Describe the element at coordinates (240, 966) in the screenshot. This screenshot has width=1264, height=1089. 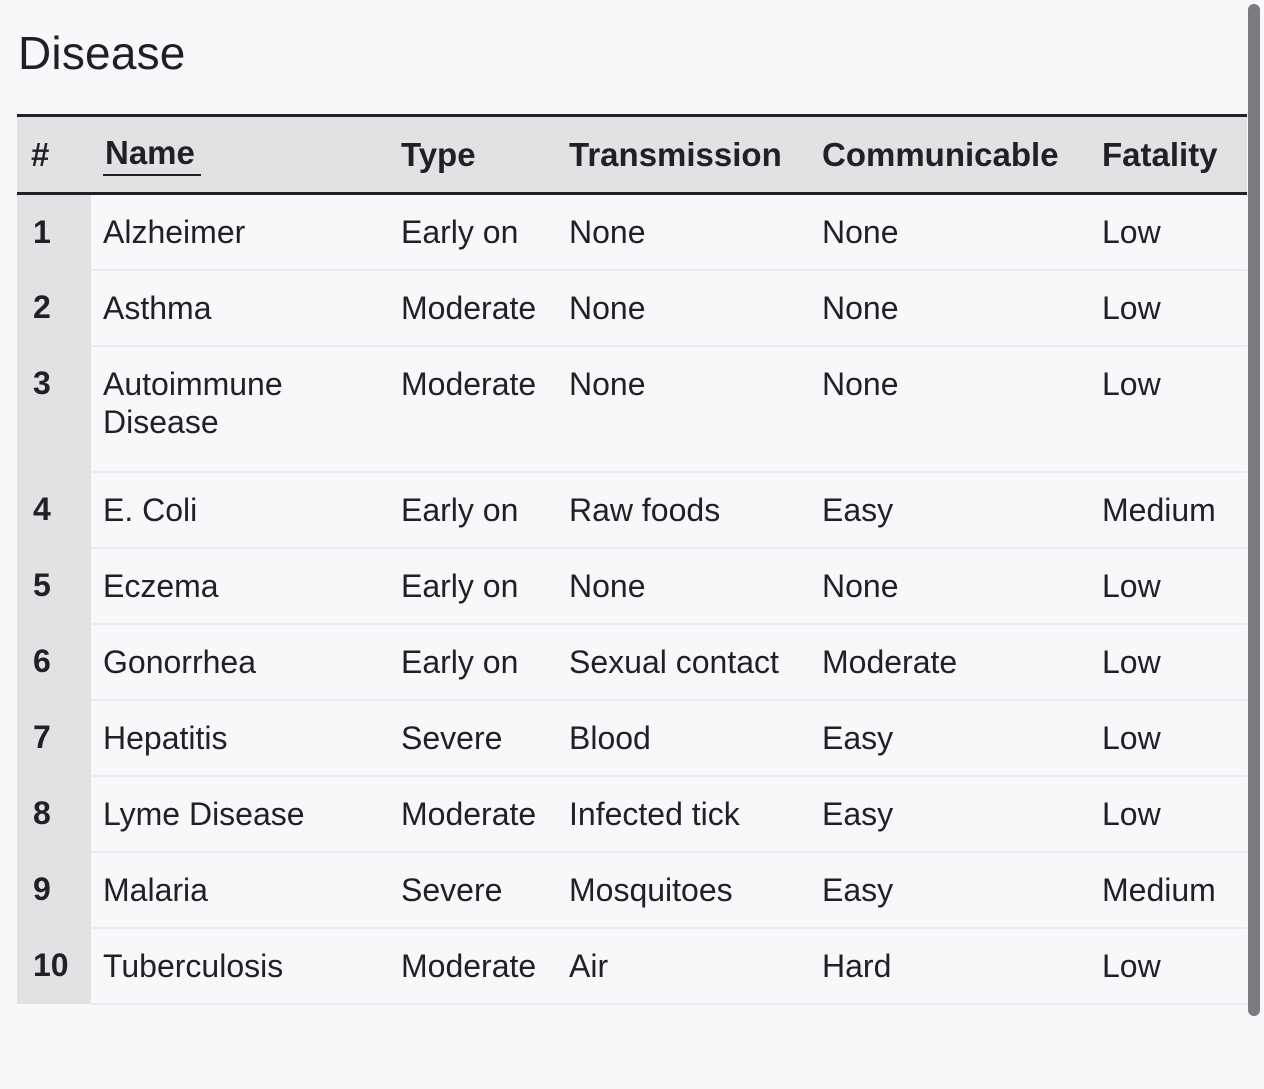
I see `disease-name-cell: Tuberculosis` at that location.